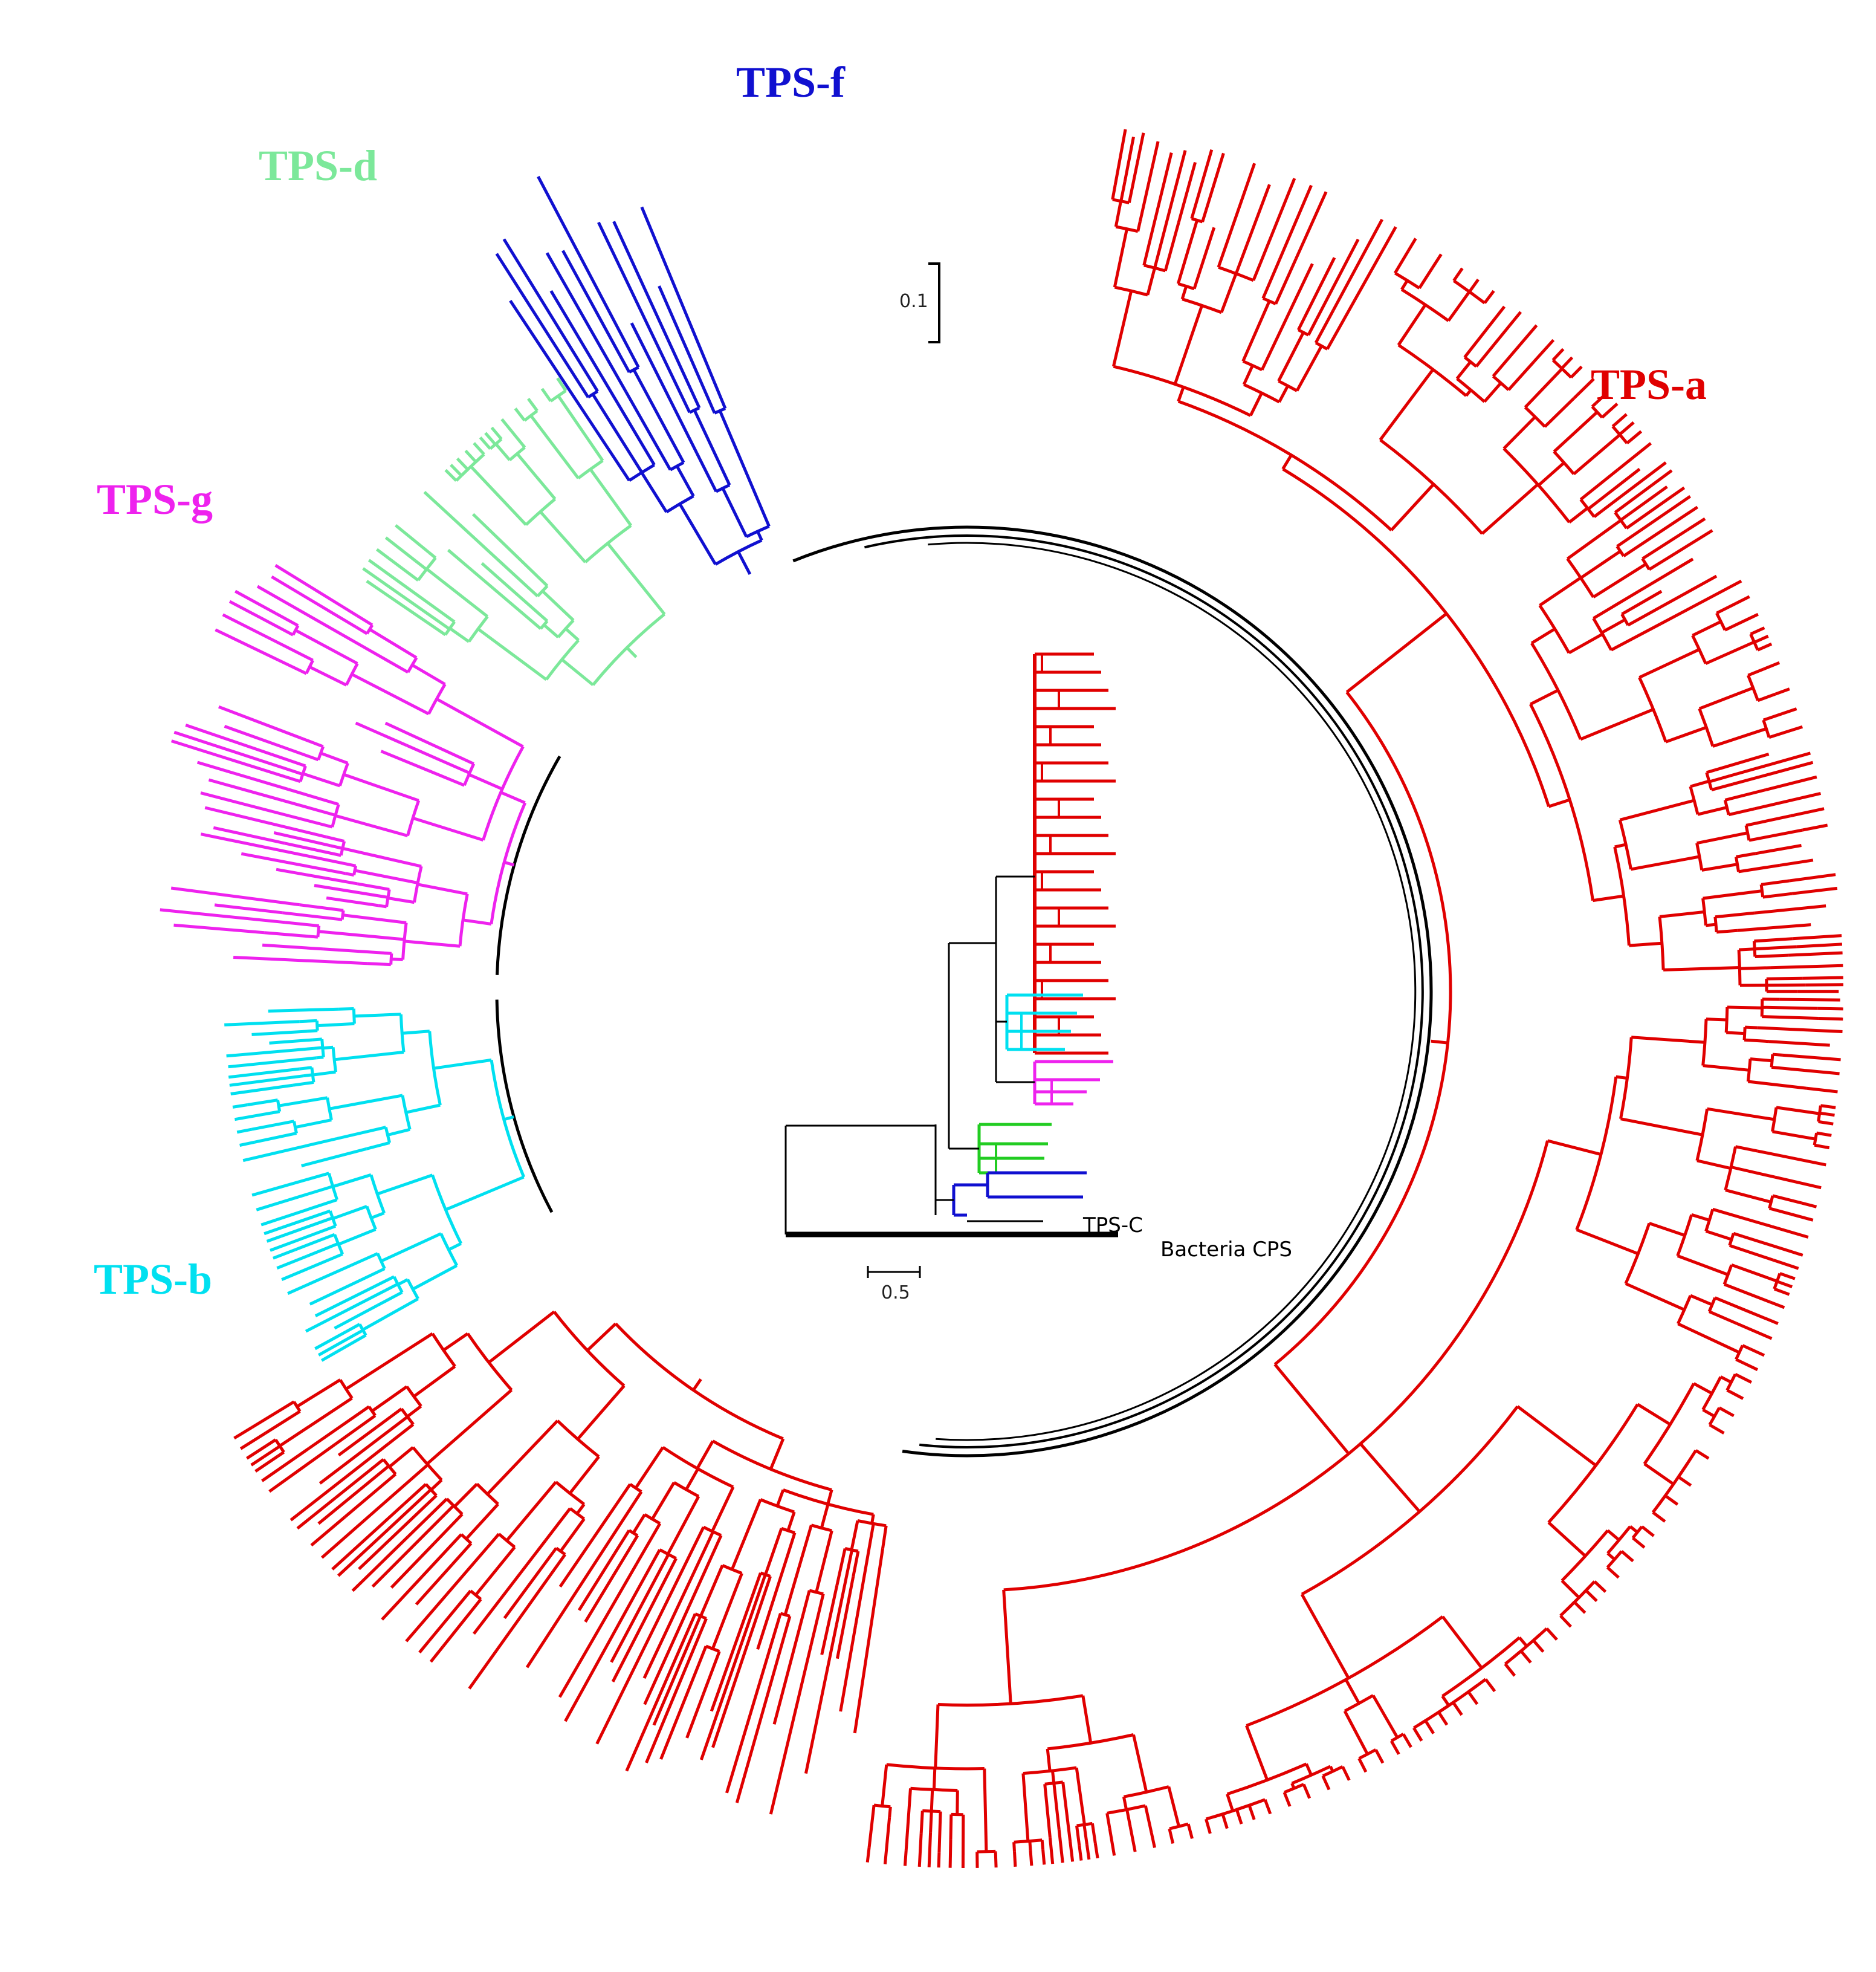  What do you see at coordinates (318, 165) in the screenshot?
I see `clade-label-tps-d: TPS-d` at bounding box center [318, 165].